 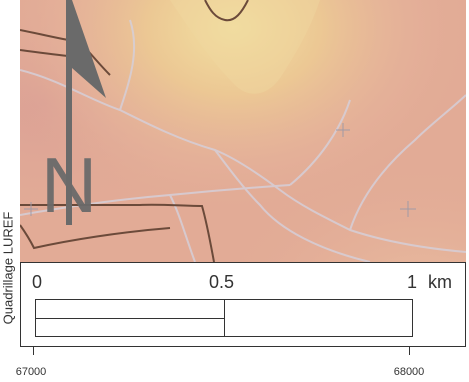 I want to click on scale-bar-graphic, so click(x=224, y=318).